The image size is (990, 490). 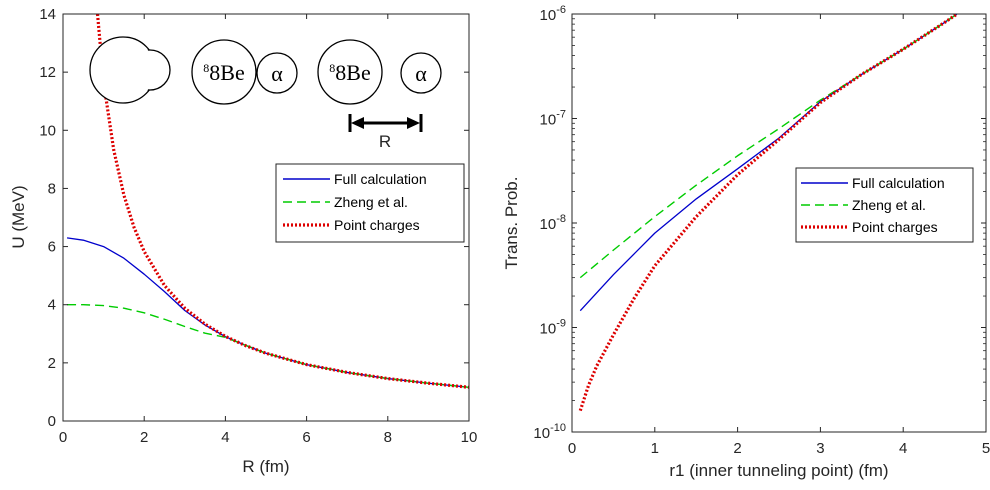 I want to click on left-x-tick-label: 6, so click(x=306, y=437).